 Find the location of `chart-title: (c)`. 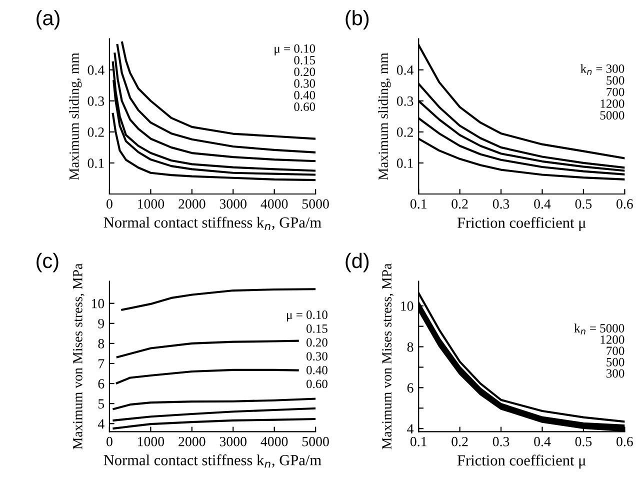

chart-title: (c) is located at coordinates (47, 262).